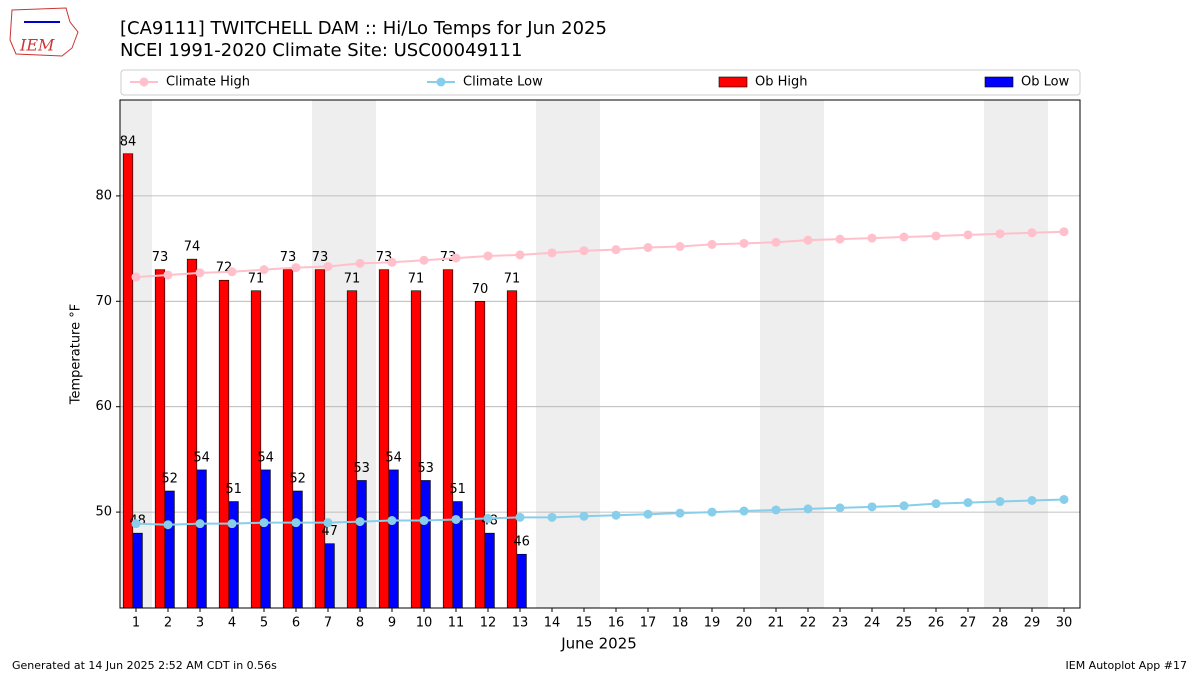 The width and height of the screenshot is (1200, 675). I want to click on x-tick-label: 7, so click(328, 623).